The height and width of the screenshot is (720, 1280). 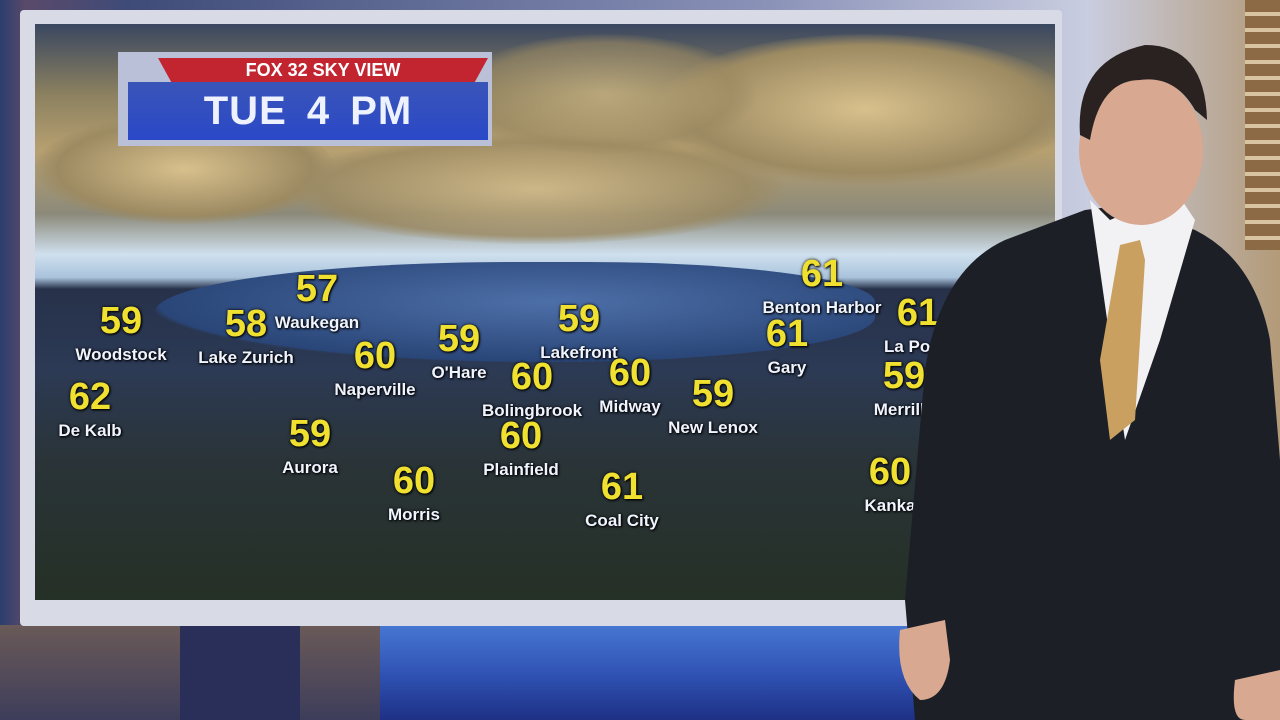 What do you see at coordinates (579, 352) in the screenshot?
I see `city-name: Lakefront` at bounding box center [579, 352].